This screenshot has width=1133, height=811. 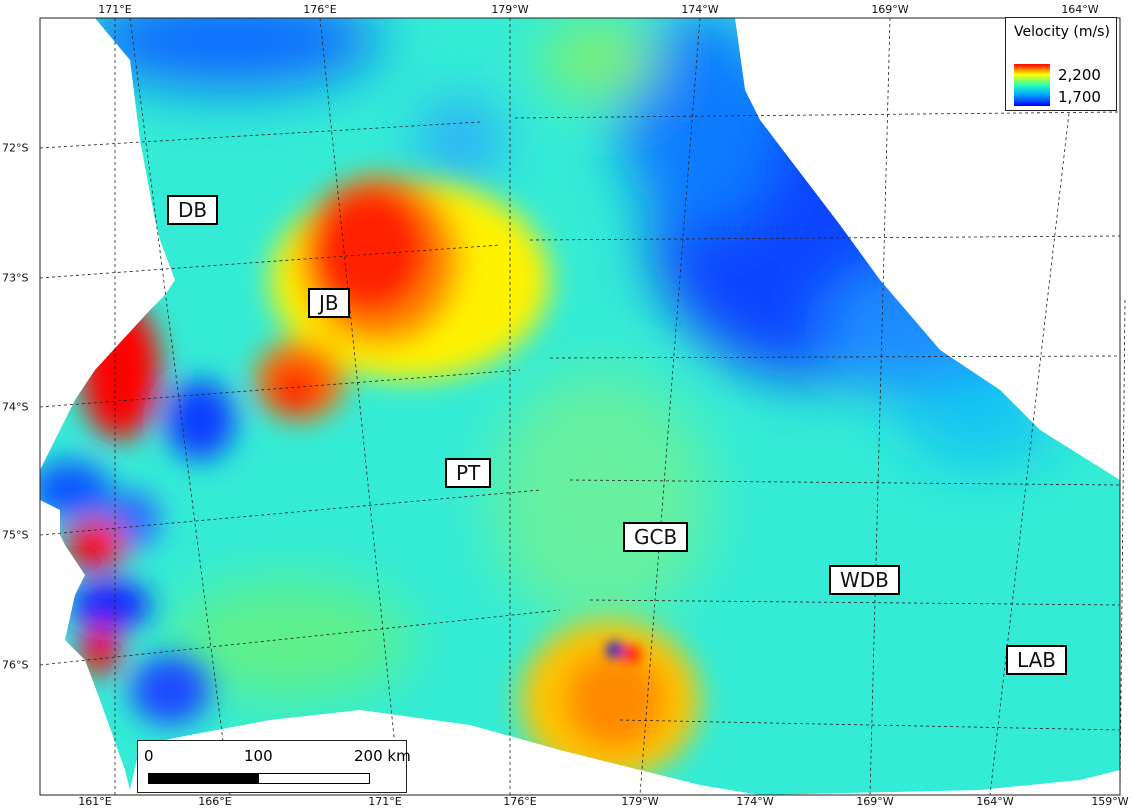 What do you see at coordinates (15, 278) in the screenshot?
I see `left-tick: 73°S` at bounding box center [15, 278].